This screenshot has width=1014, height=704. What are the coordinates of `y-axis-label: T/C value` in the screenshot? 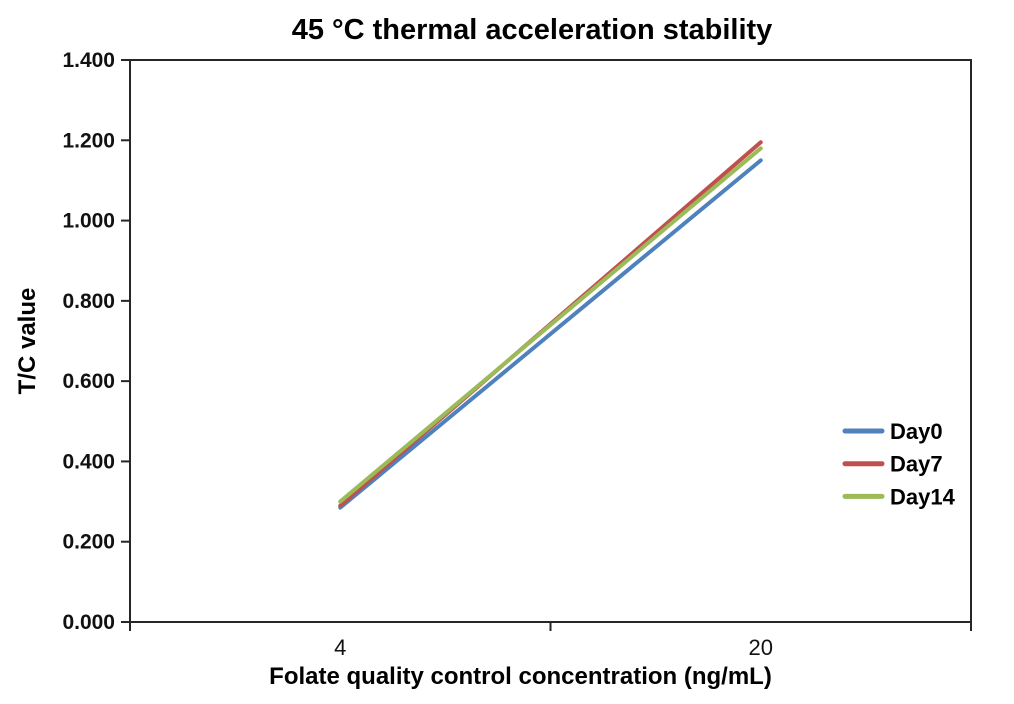 It's located at (27, 341).